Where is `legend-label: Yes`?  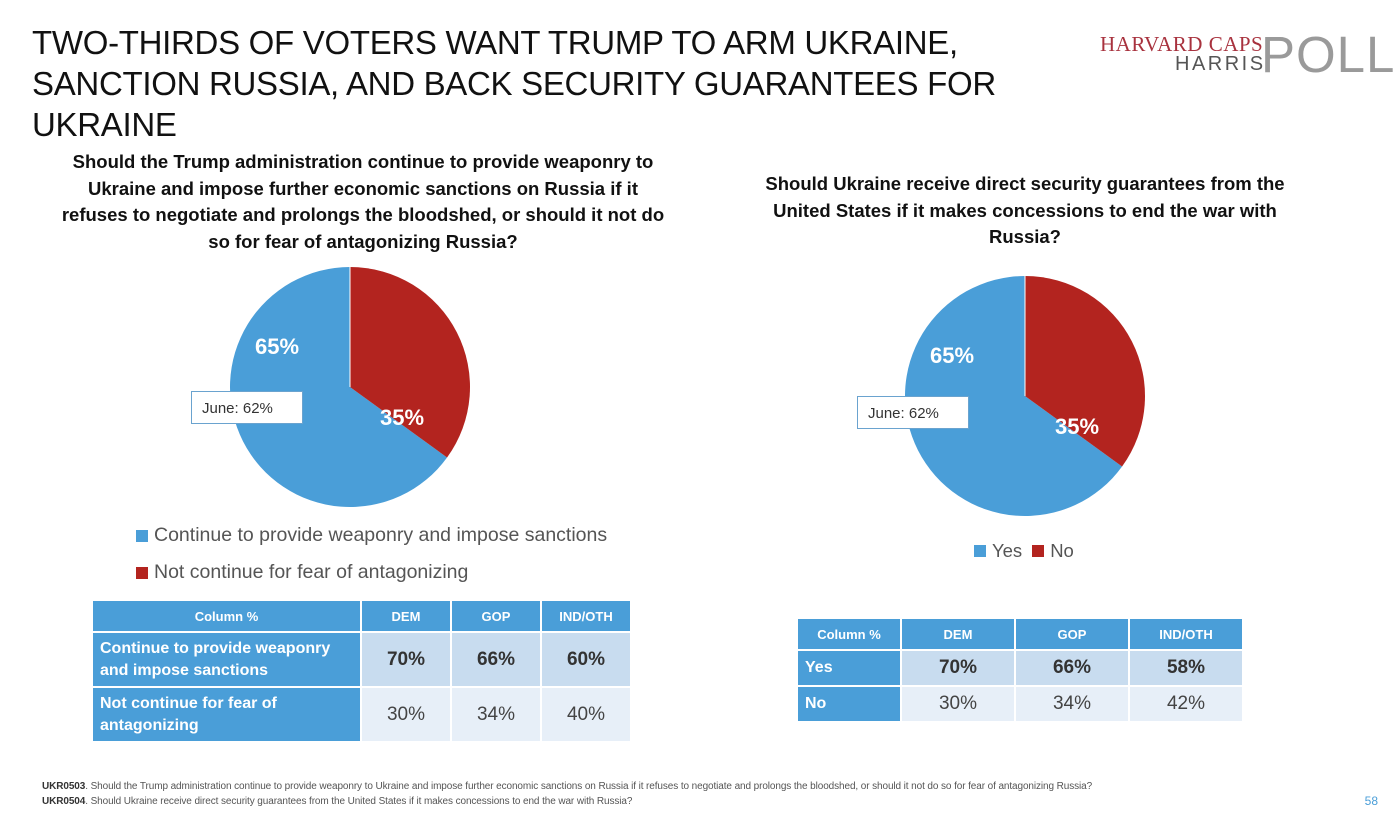
legend-label: Yes is located at coordinates (1007, 550).